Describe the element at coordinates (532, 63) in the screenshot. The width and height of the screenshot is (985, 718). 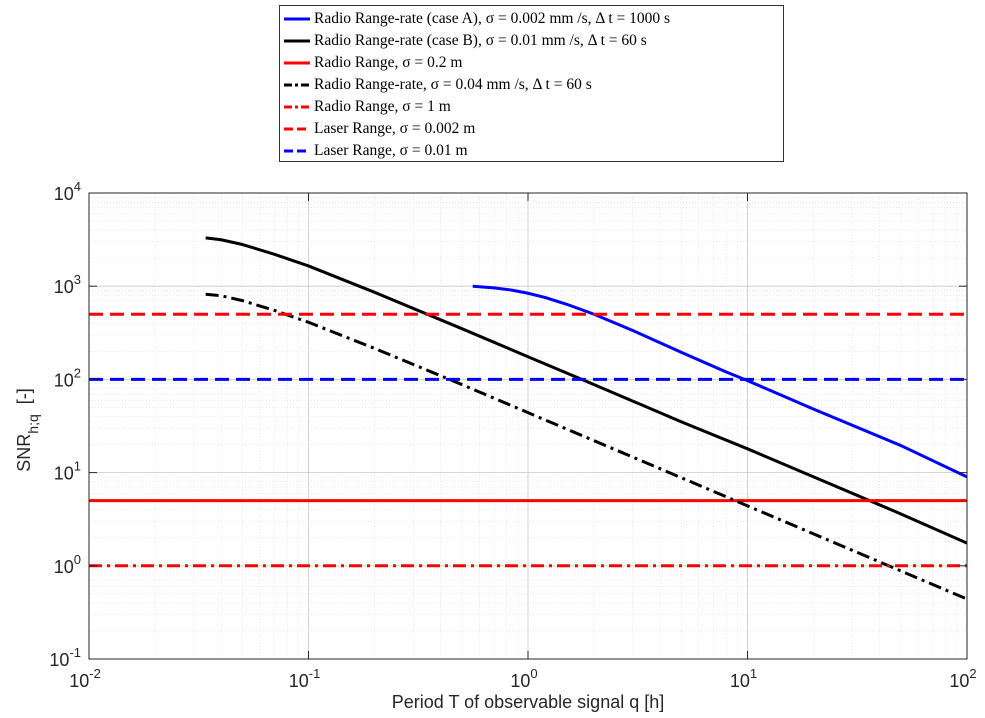
I see `legend-entry-3: Radio Range, σ = 0.2 m` at that location.